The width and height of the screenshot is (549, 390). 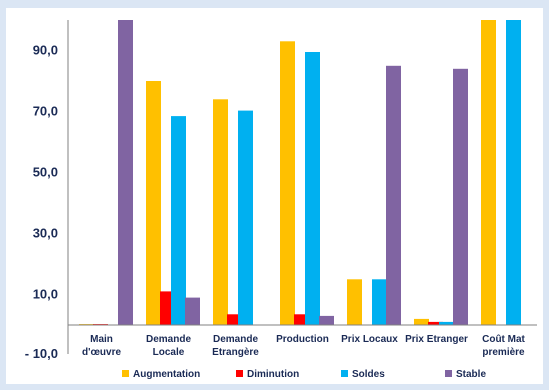 What do you see at coordinates (235, 346) in the screenshot?
I see `x-tick-label: Demande Etrangère` at bounding box center [235, 346].